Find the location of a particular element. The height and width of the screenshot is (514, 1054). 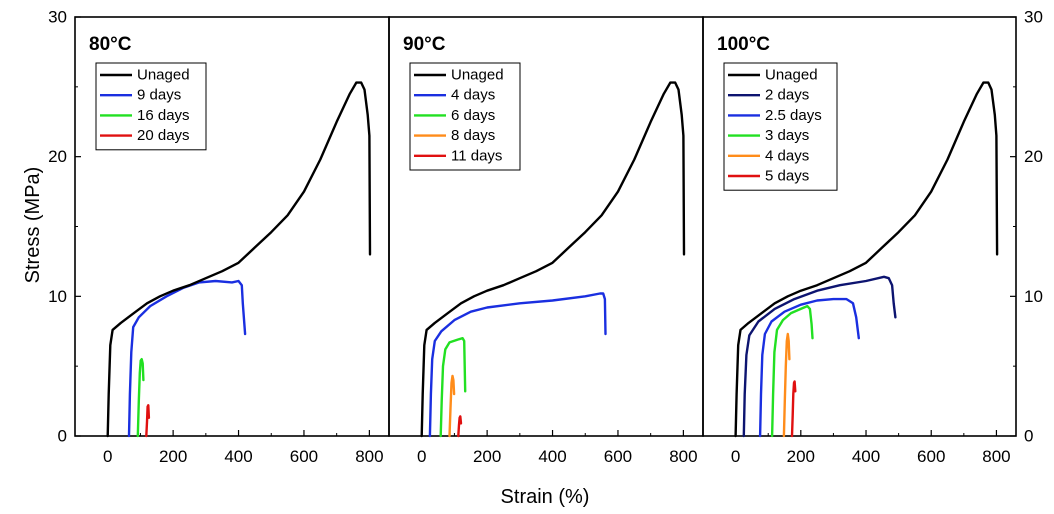

legend-label: 8 days is located at coordinates (473, 135).